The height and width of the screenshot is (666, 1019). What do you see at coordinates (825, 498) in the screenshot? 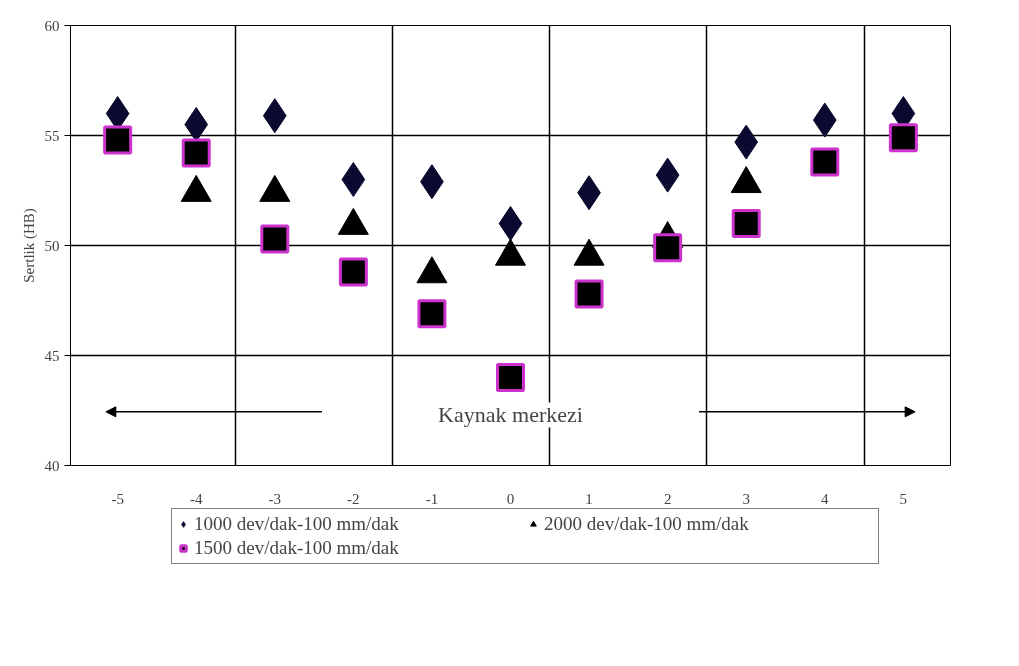
I see `x-tick-label: 4` at bounding box center [825, 498].